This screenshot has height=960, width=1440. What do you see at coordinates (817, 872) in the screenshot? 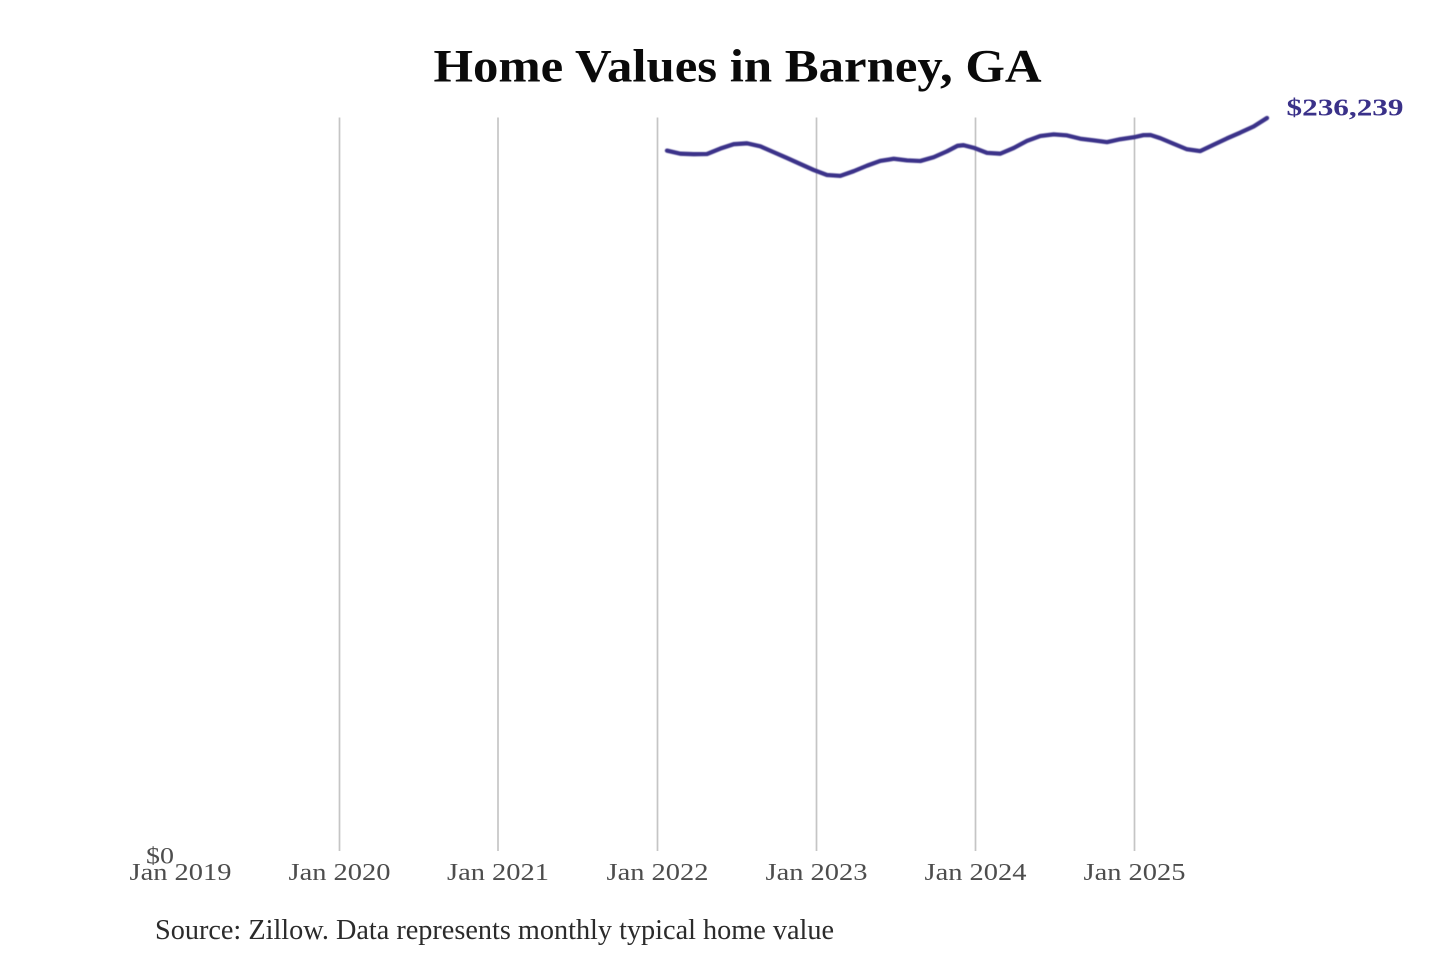
I see `svg-text: Jan 2023` at bounding box center [817, 872].